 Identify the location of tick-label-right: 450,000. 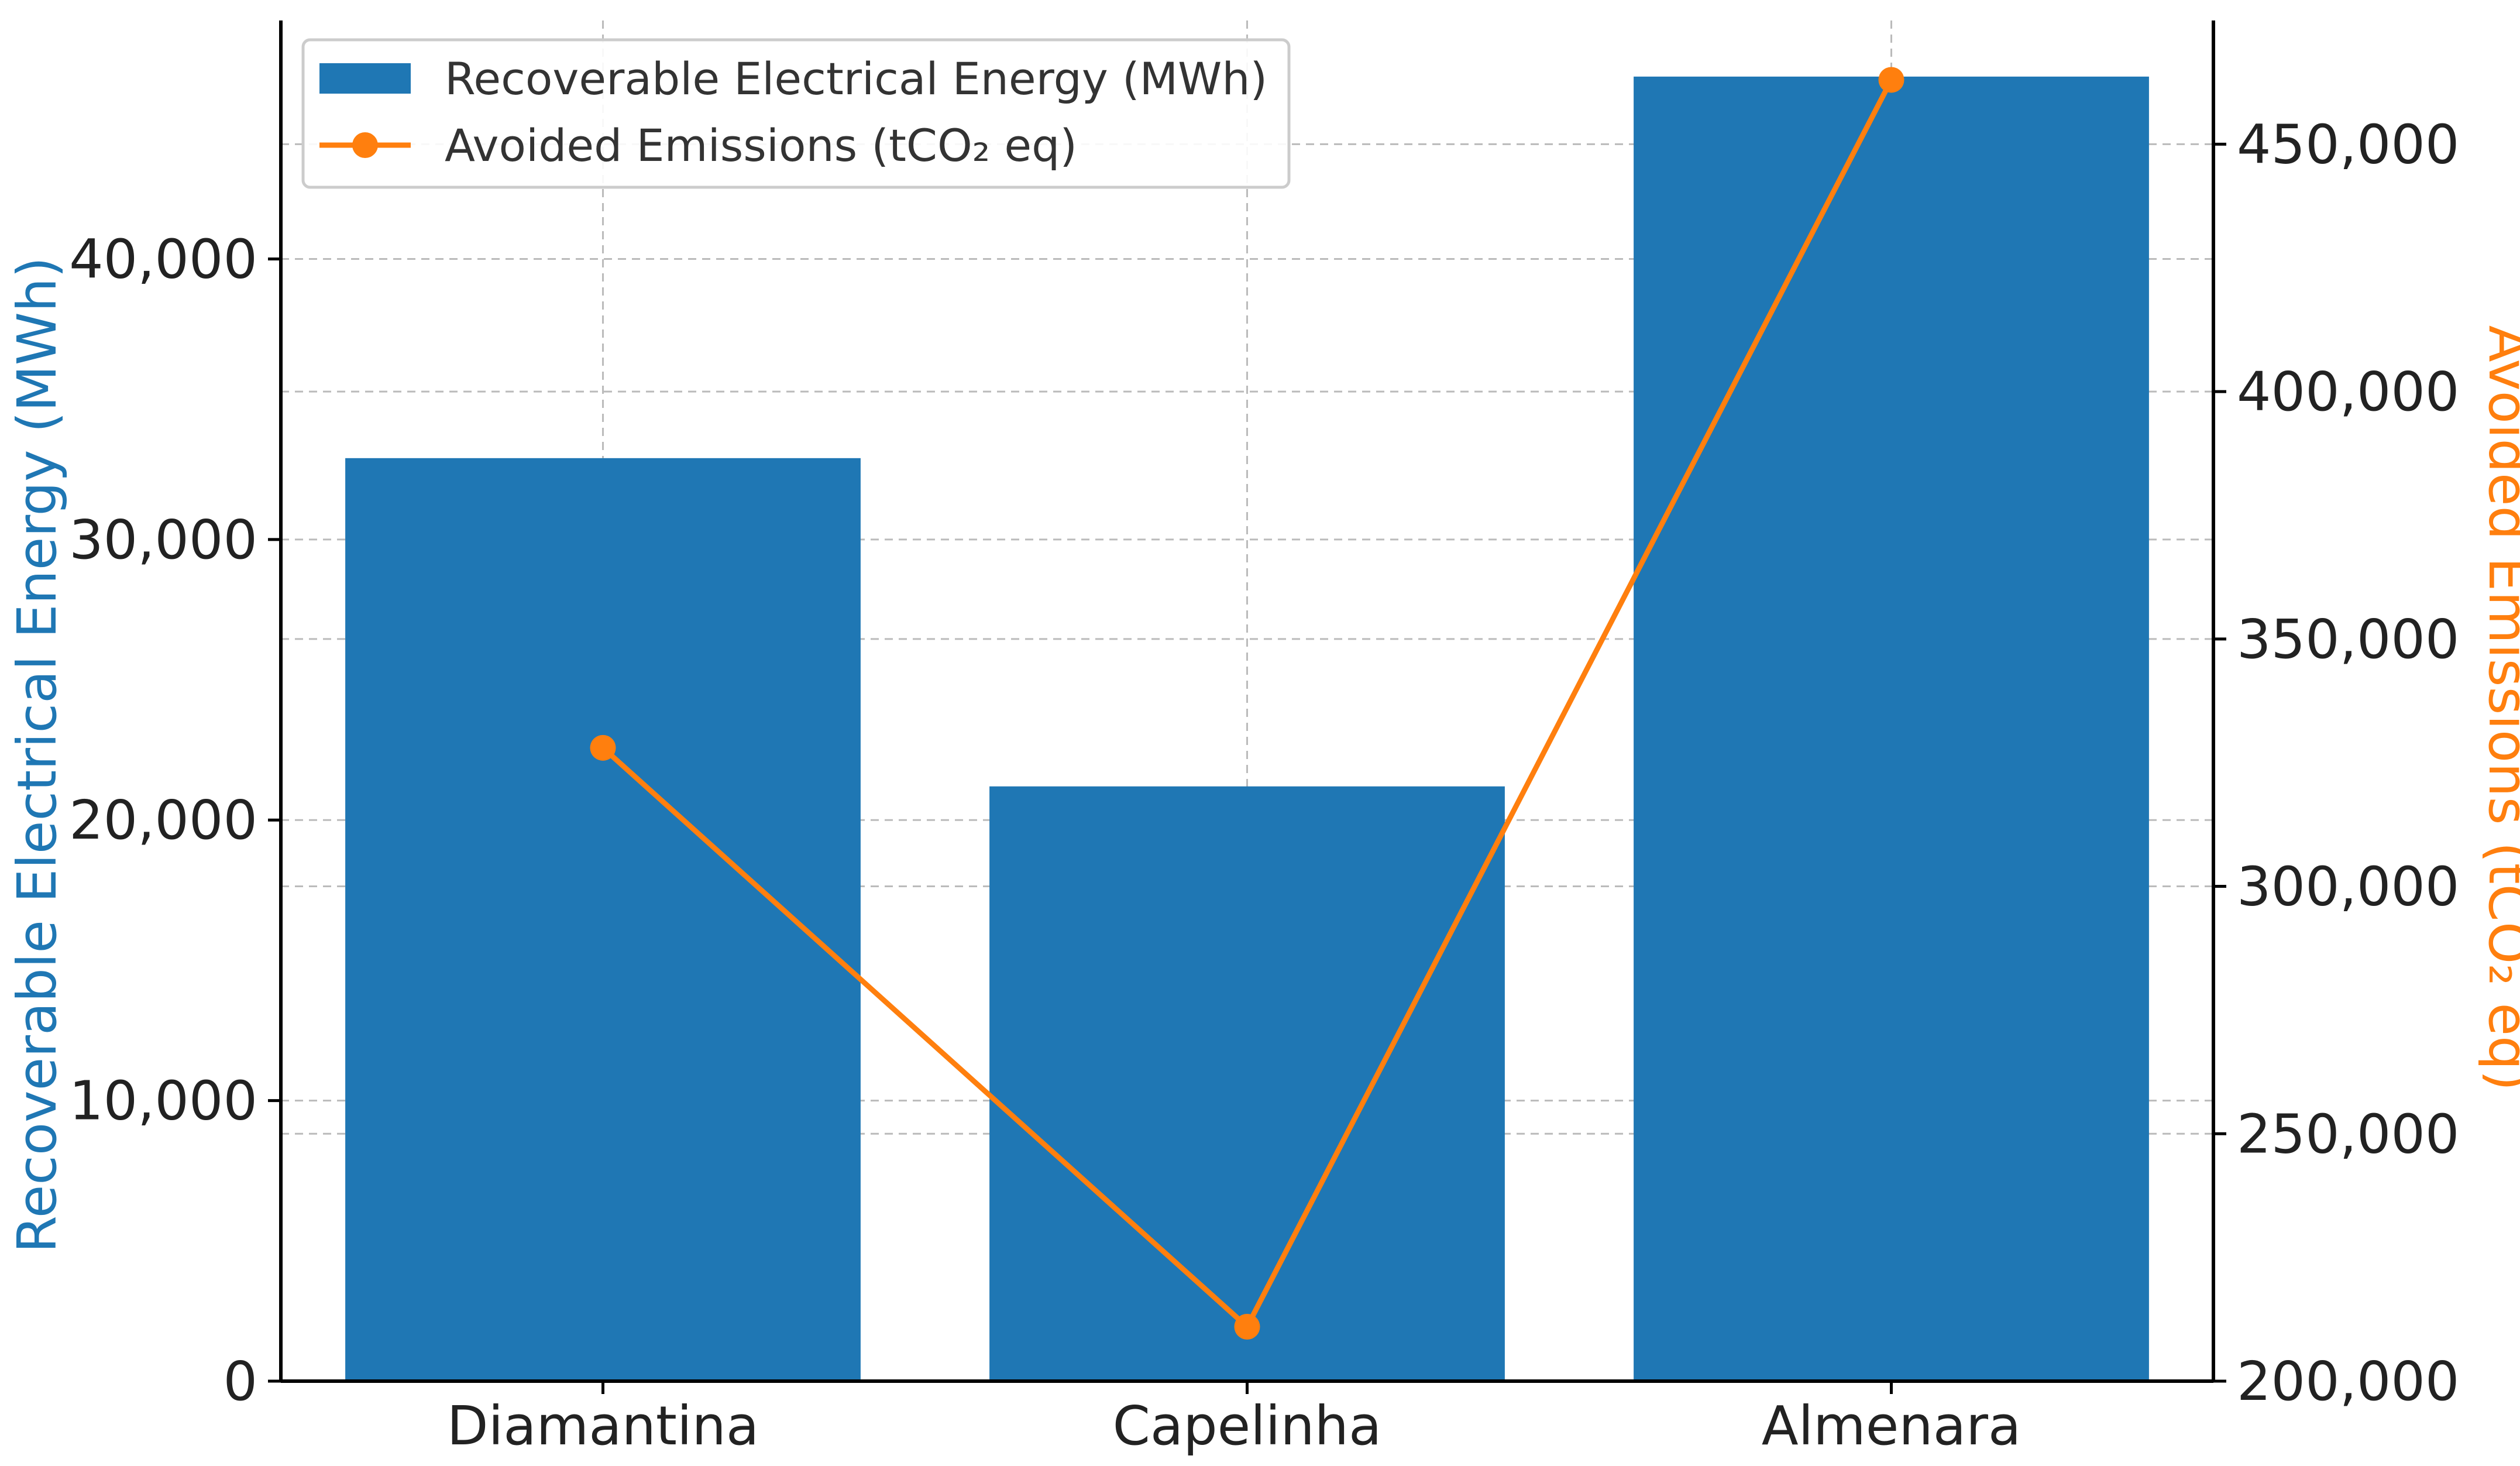
(2348, 144).